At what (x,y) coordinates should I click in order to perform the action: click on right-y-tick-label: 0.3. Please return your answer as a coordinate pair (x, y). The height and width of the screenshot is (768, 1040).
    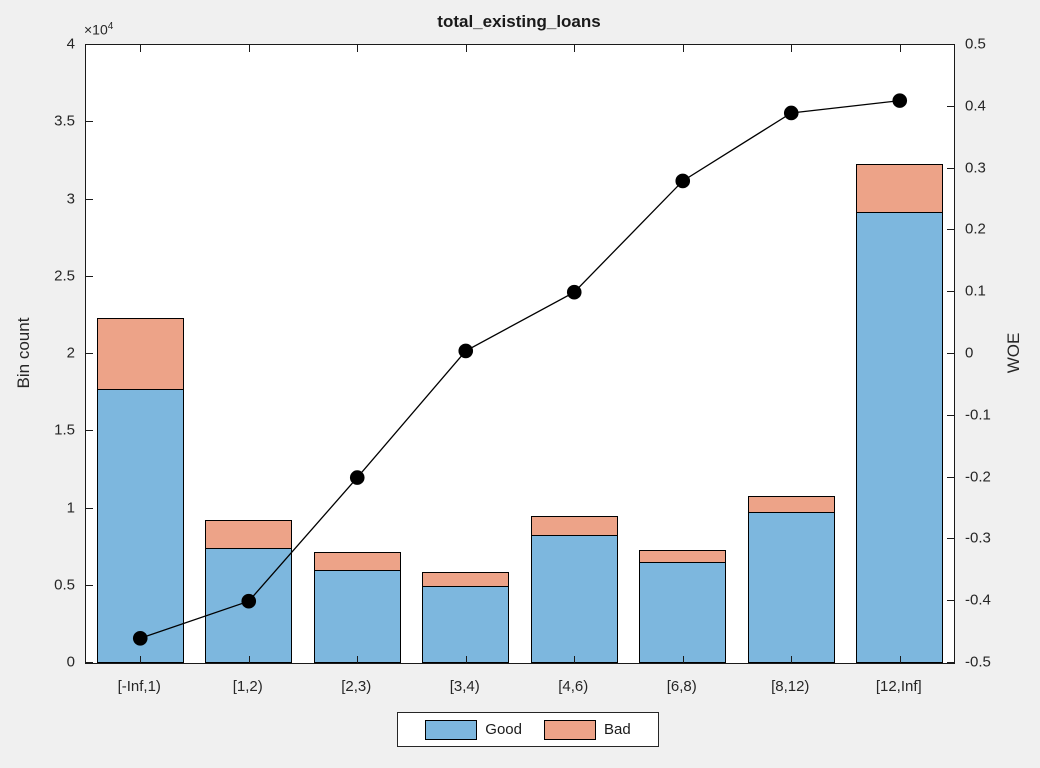
    Looking at the image, I should click on (975, 168).